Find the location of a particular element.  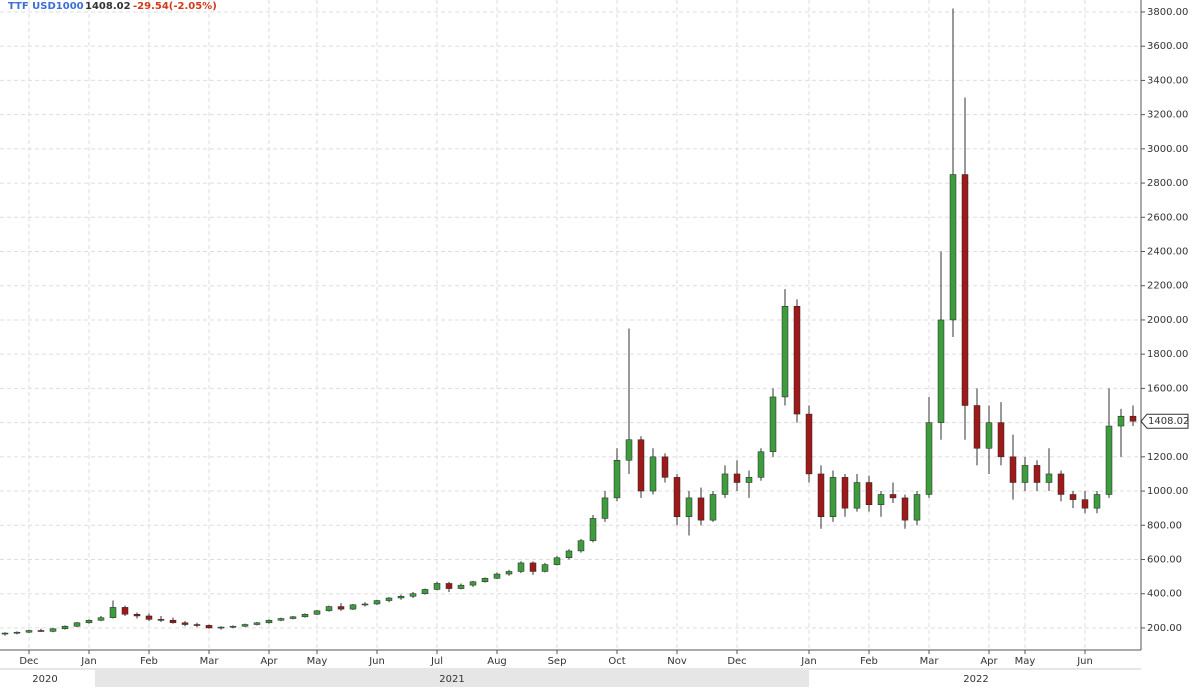

y-tick-label: 600.00 is located at coordinates (1164, 559).